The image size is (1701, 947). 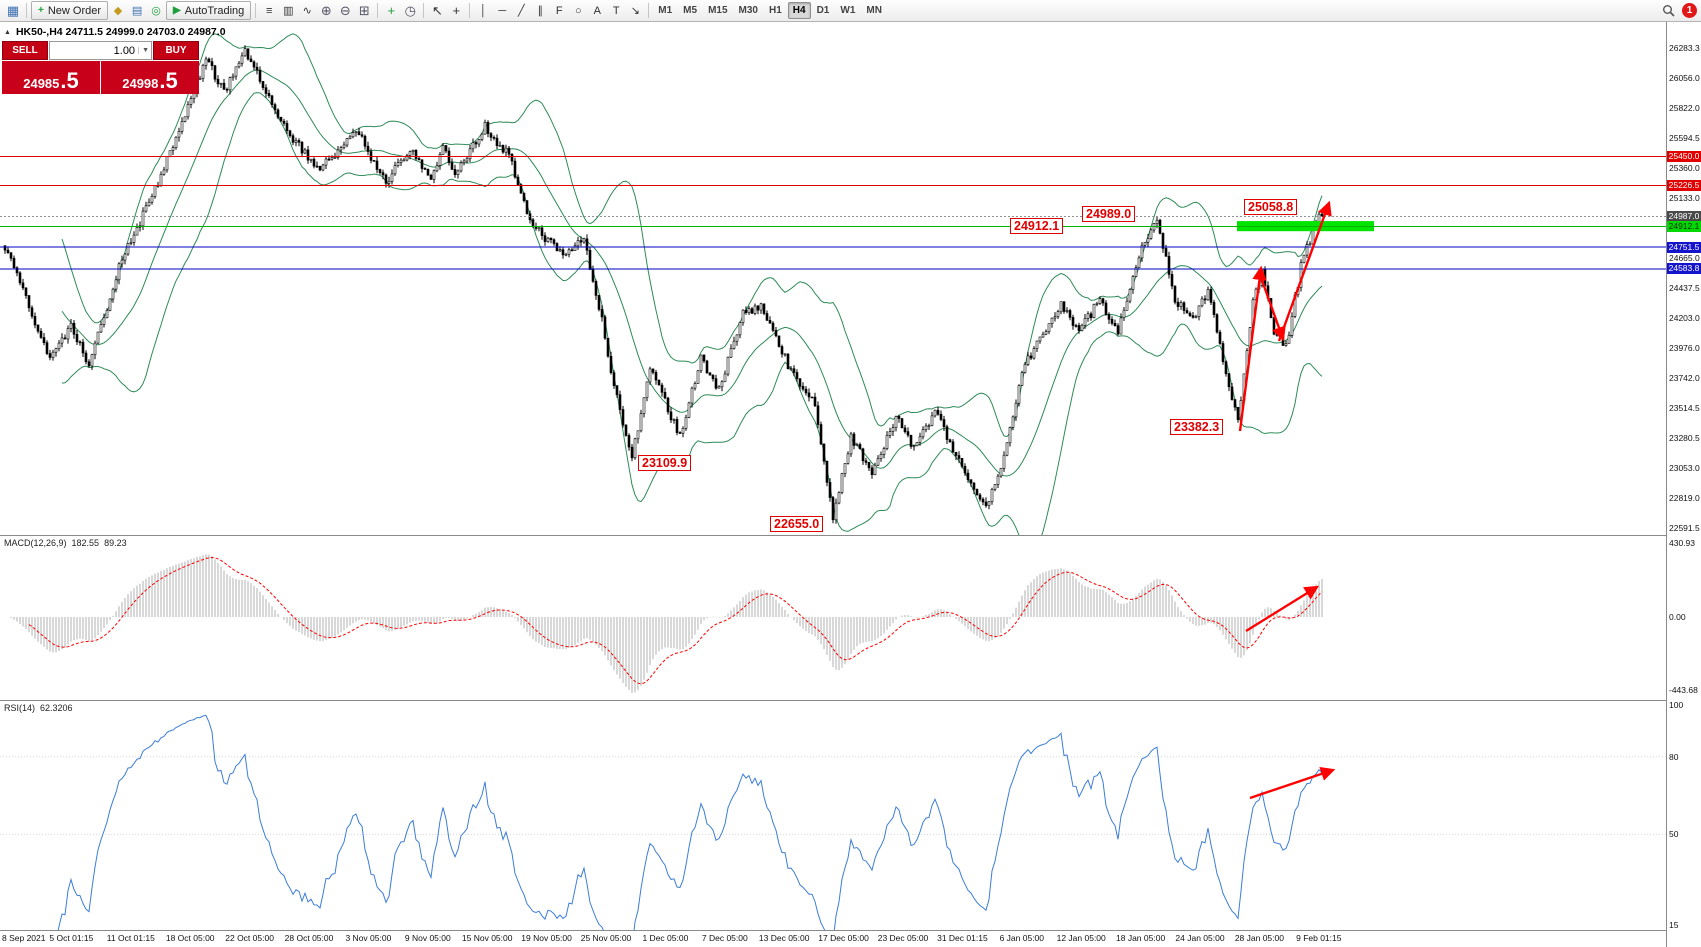 What do you see at coordinates (156, 11) in the screenshot?
I see `strategy-tester-icon: ◎` at bounding box center [156, 11].